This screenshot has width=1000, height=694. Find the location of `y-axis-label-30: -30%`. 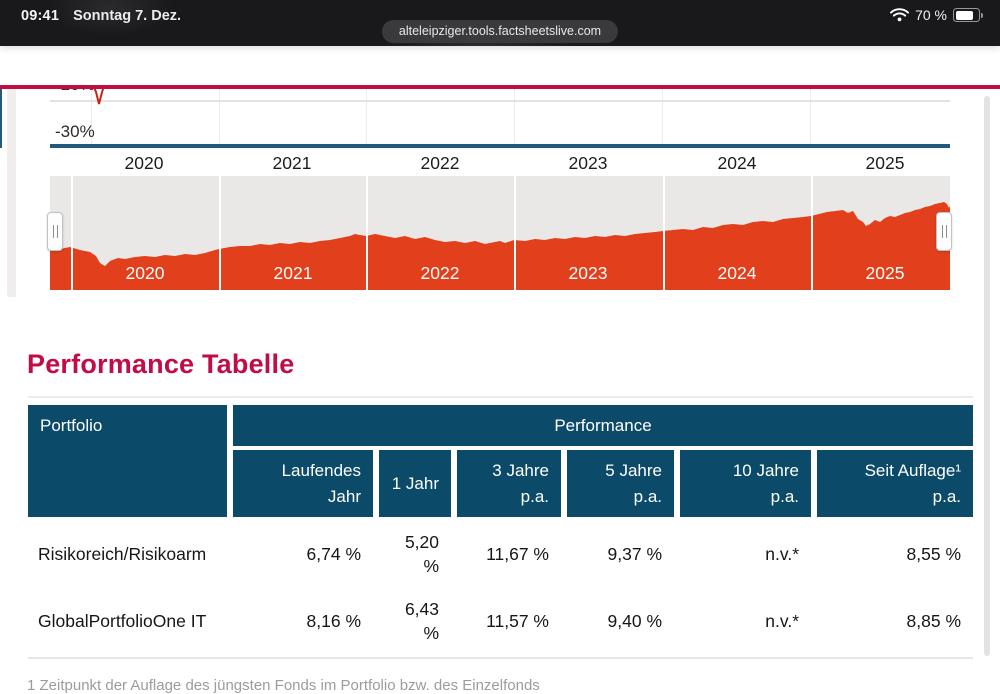

y-axis-label-30: -30% is located at coordinates (75, 131).